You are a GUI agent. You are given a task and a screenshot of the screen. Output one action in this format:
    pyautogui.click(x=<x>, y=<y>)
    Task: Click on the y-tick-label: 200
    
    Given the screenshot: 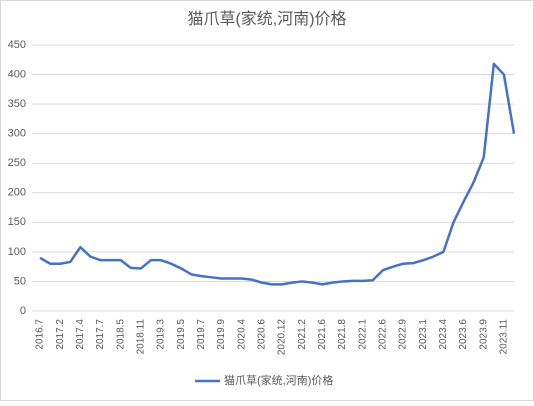 What is the action you would take?
    pyautogui.click(x=17, y=193)
    